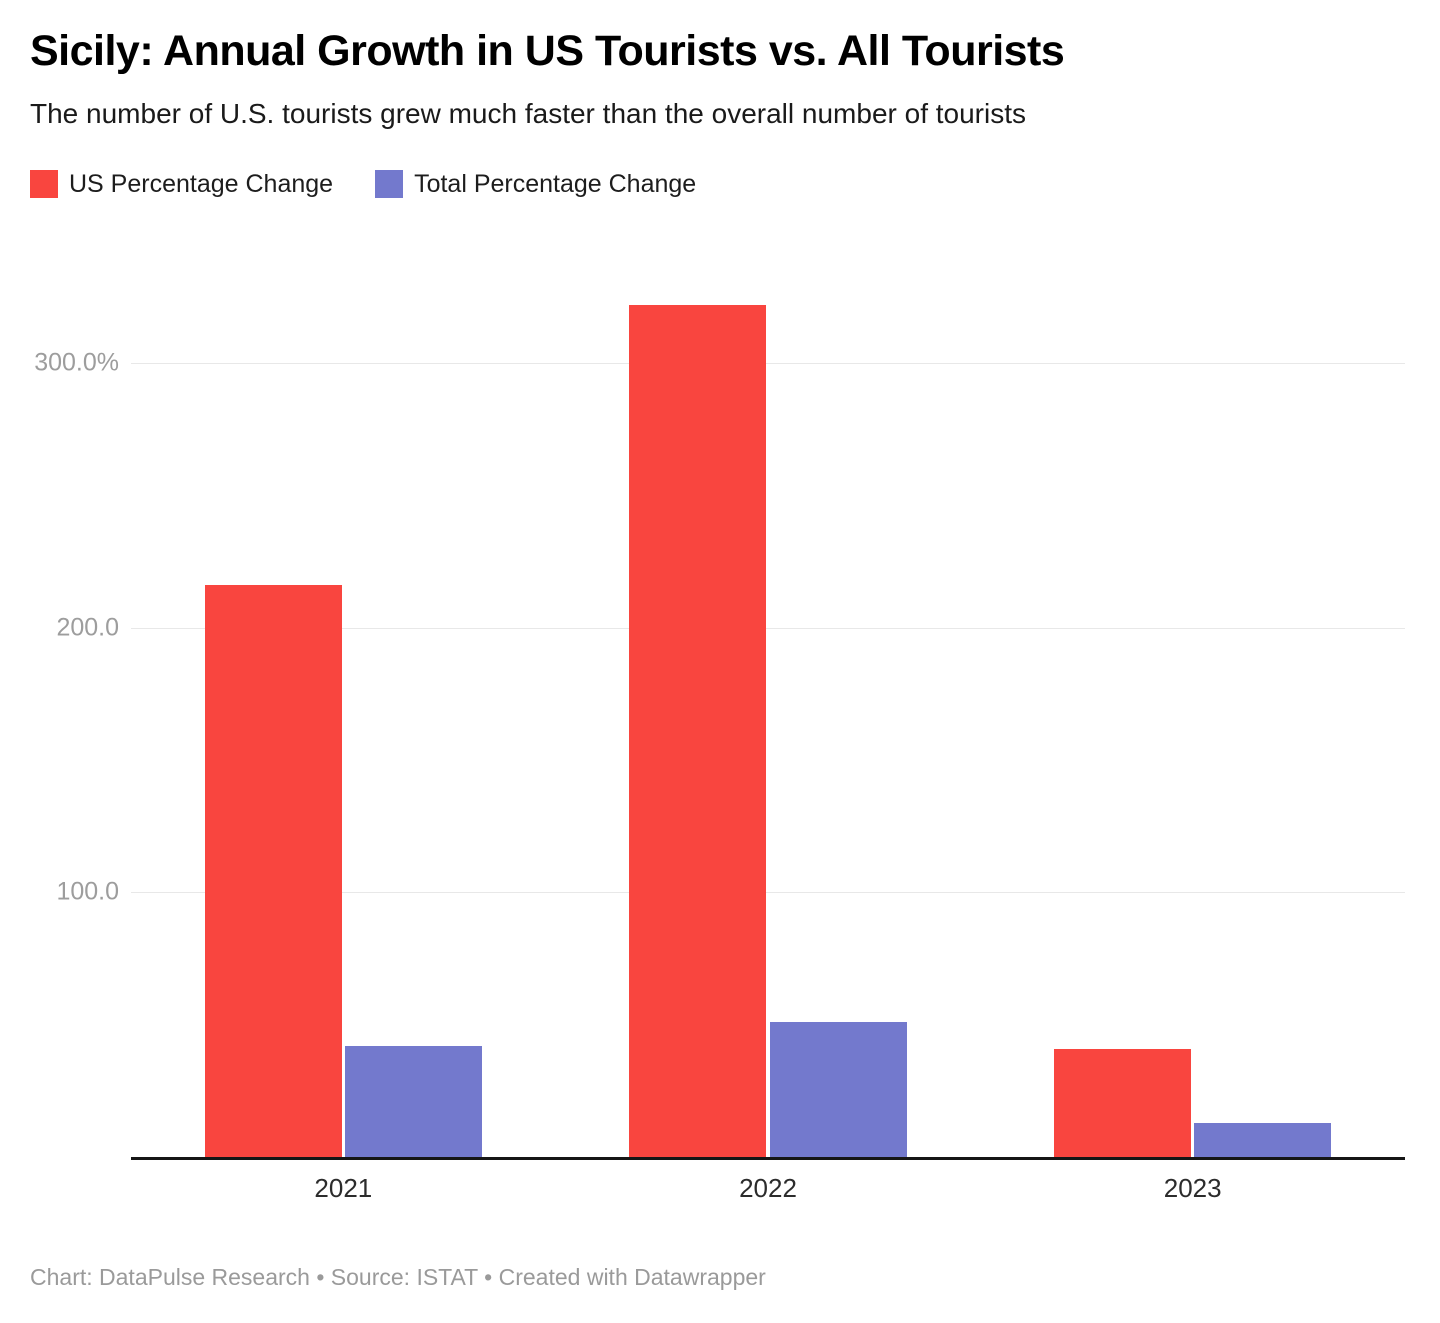  What do you see at coordinates (838, 1090) in the screenshot?
I see `bar-total-2022` at bounding box center [838, 1090].